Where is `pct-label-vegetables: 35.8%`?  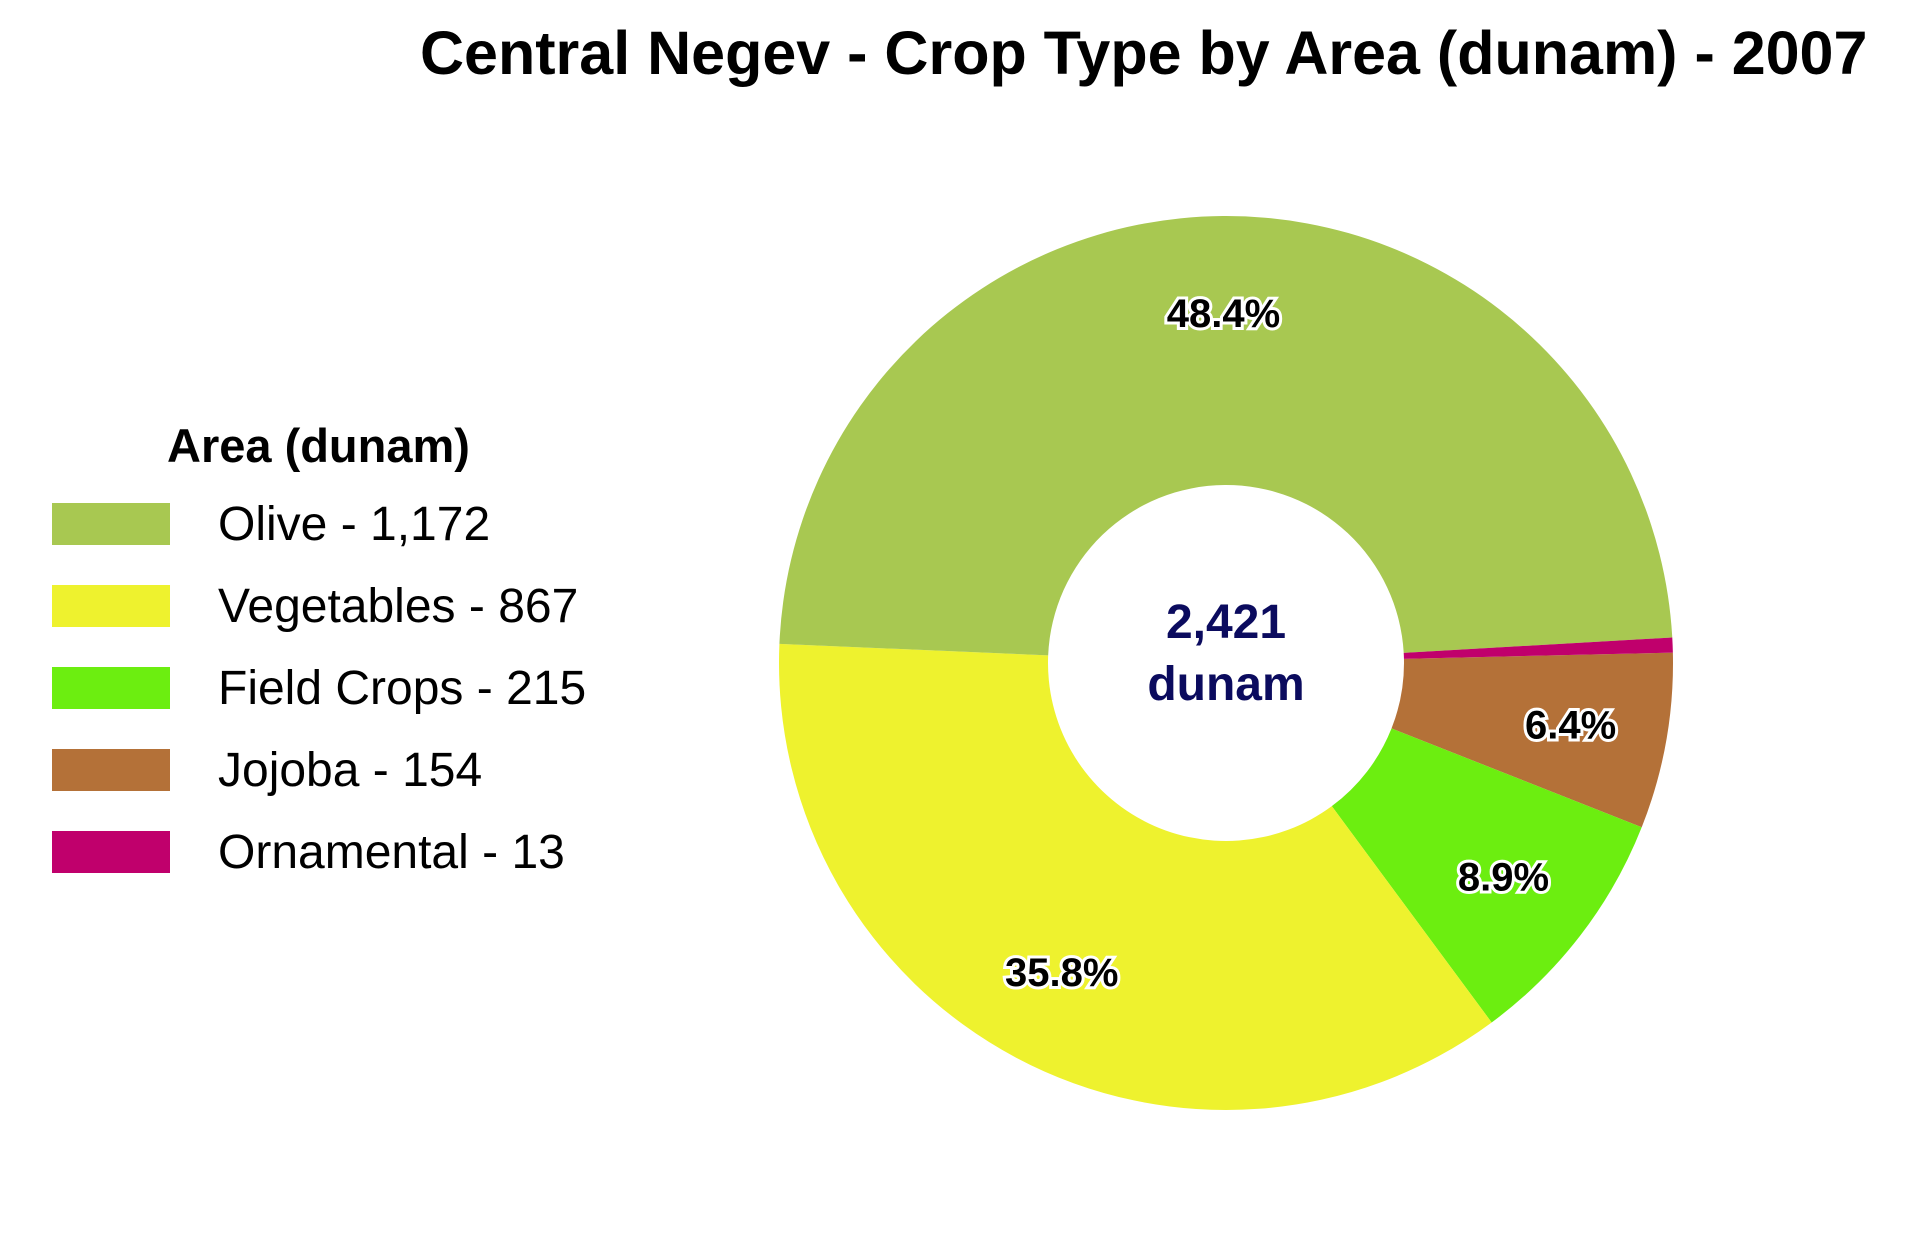 pct-label-vegetables: 35.8% is located at coordinates (1061, 973).